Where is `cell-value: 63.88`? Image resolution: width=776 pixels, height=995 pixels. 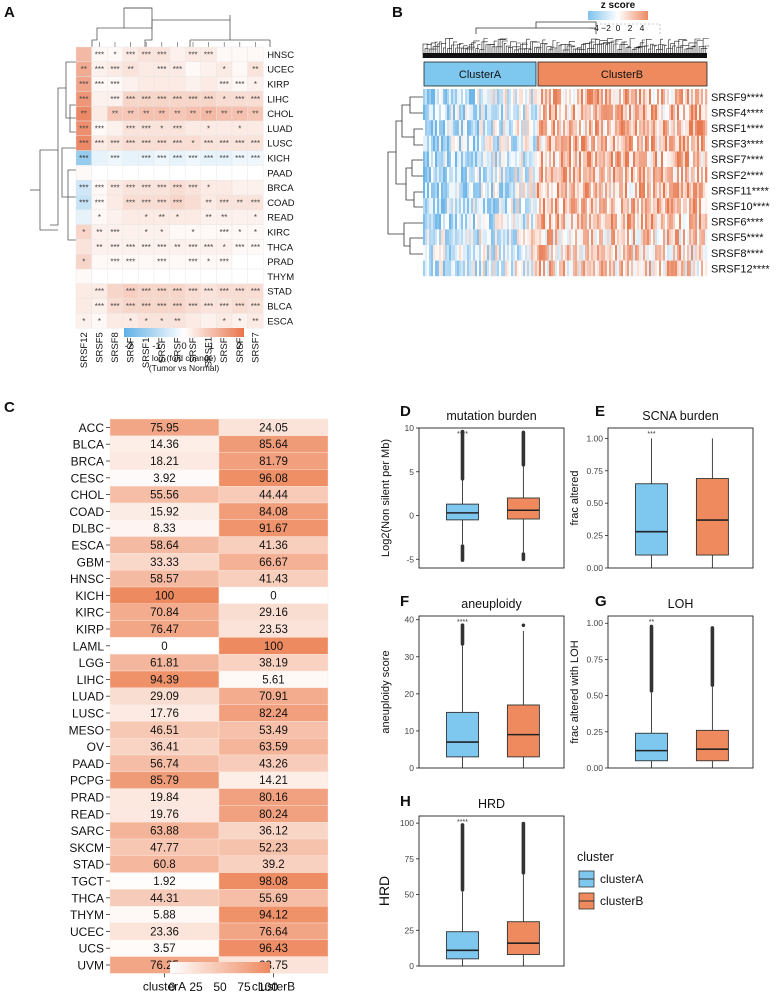
cell-value: 63.88 is located at coordinates (164, 832).